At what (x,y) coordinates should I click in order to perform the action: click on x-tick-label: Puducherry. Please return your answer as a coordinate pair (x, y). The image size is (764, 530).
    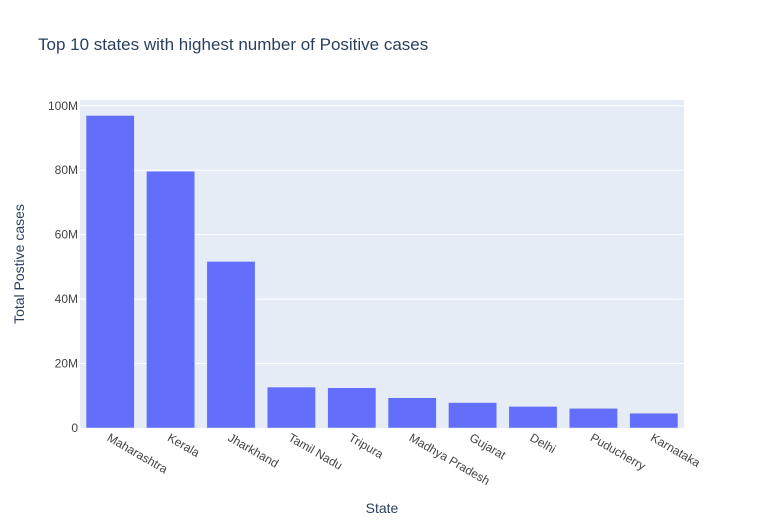
    Looking at the image, I should click on (618, 451).